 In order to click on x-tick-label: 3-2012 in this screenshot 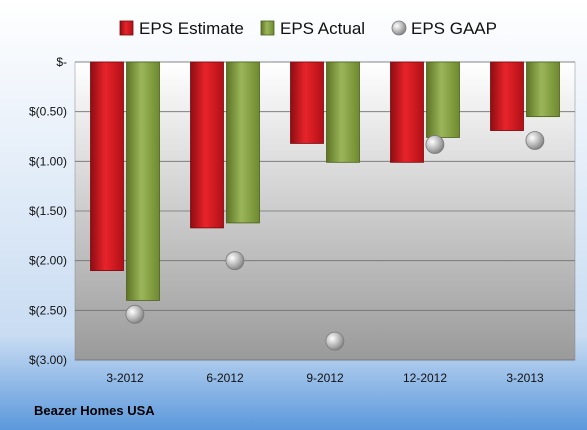, I will do `click(125, 378)`.